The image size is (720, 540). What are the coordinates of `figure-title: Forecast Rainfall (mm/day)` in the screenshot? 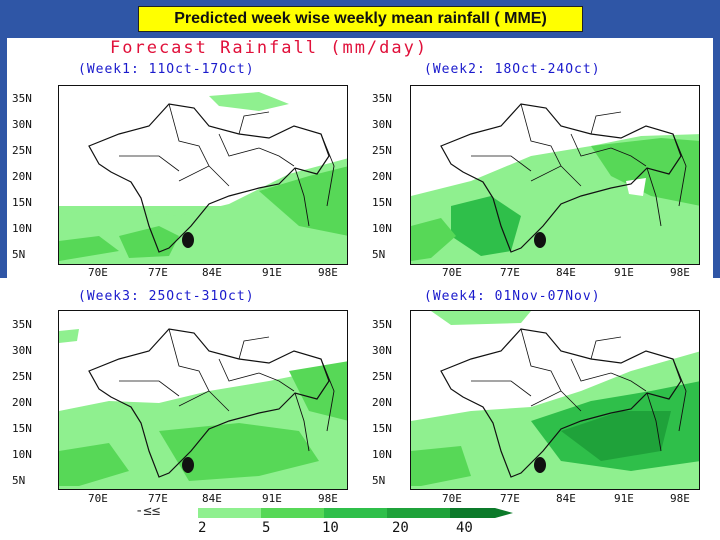 It's located at (269, 48).